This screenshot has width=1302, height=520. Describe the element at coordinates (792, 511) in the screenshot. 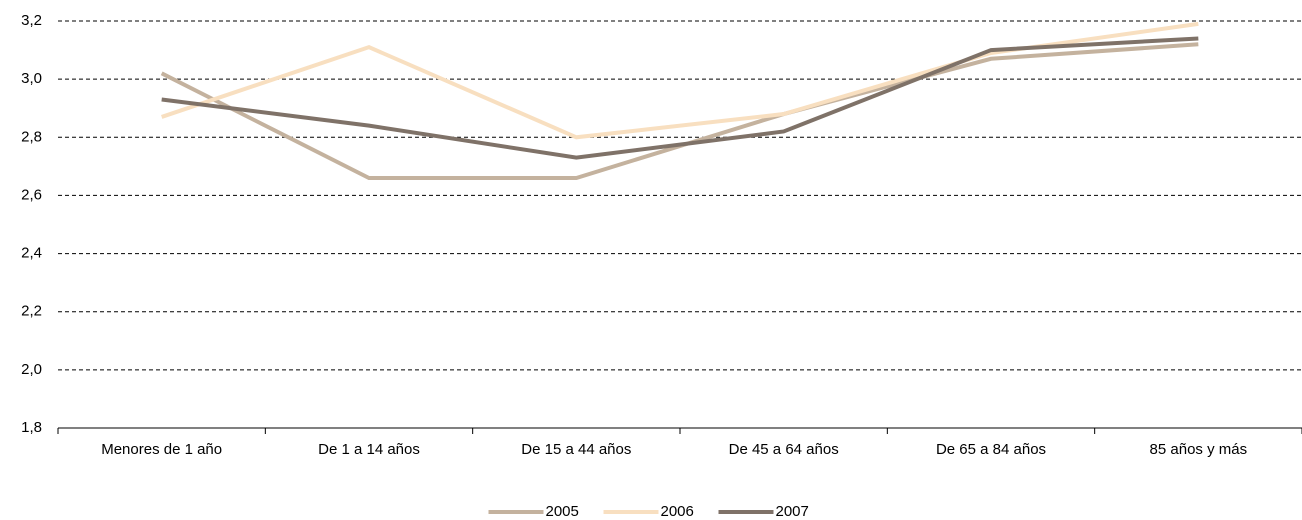

I see `legend-label: 2007` at that location.